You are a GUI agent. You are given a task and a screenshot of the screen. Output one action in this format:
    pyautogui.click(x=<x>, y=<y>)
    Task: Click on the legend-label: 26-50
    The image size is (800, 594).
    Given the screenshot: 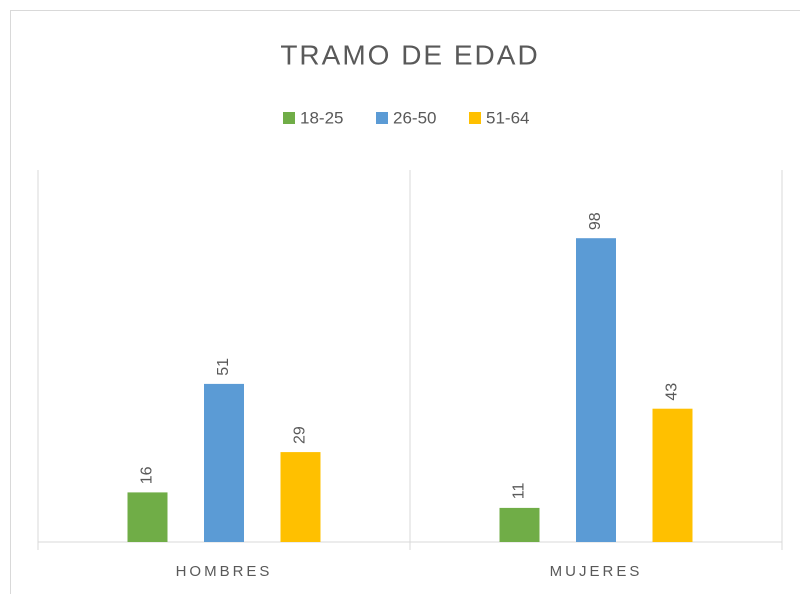 What is the action you would take?
    pyautogui.click(x=414, y=117)
    